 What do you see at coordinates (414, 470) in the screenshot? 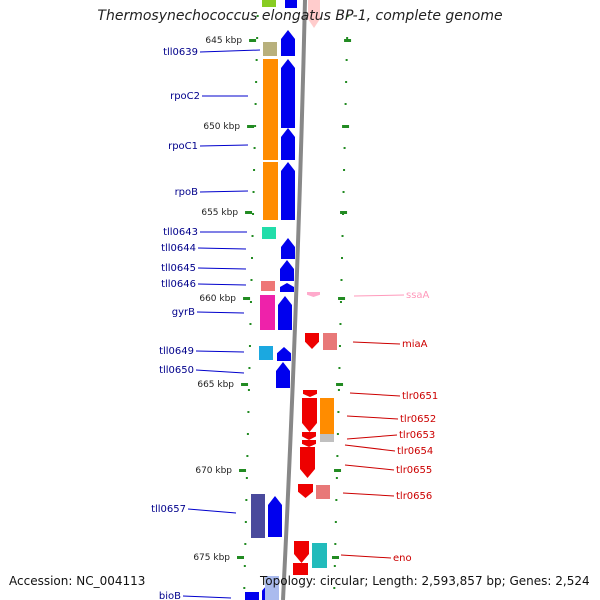
I see `gene-label-tlr0655: tlr0655` at bounding box center [414, 470].